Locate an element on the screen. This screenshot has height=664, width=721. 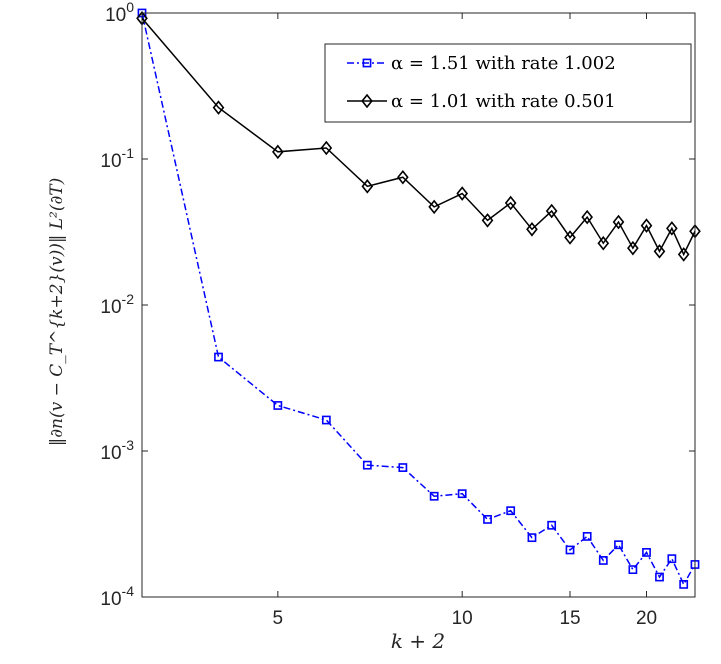
legend-label: α = 1.51 with rate 1.002 is located at coordinates (503, 63).